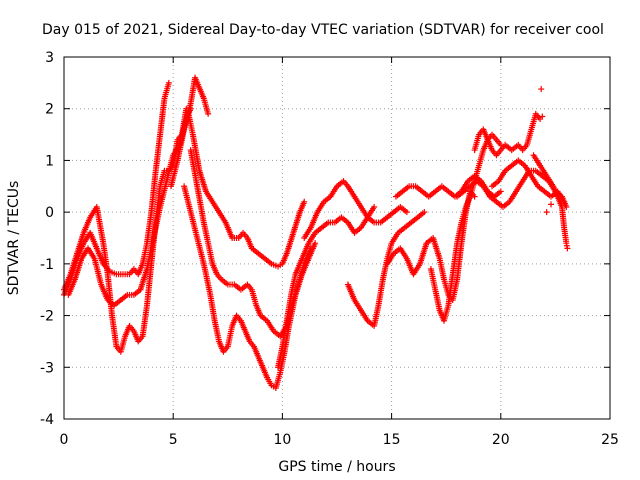  What do you see at coordinates (47, 317) in the screenshot?
I see `y-tick-label: -2` at bounding box center [47, 317].